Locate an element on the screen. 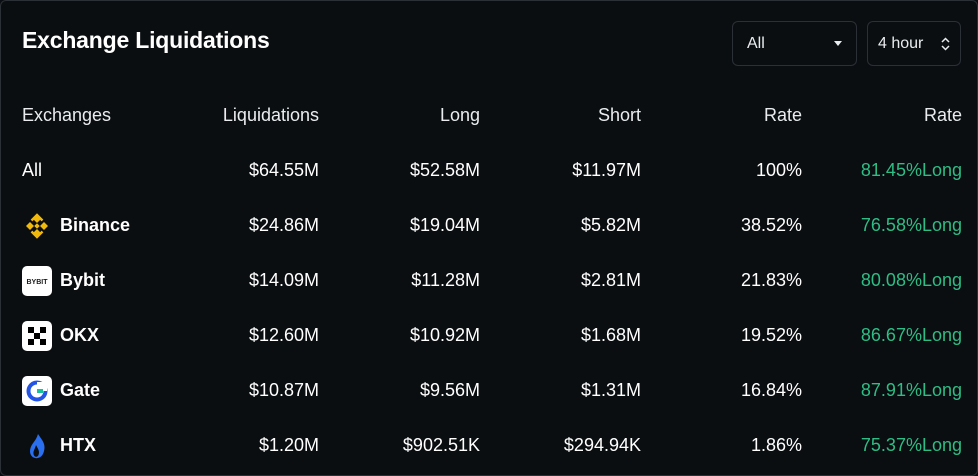  gate-logo-icon is located at coordinates (37, 390).